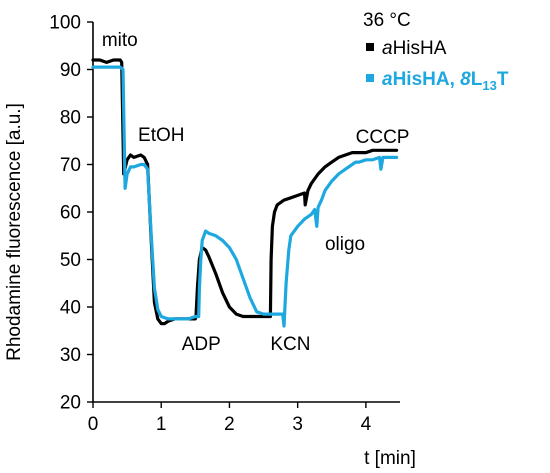 The image size is (550, 473). I want to click on y-tick-label: 20, so click(70, 403).